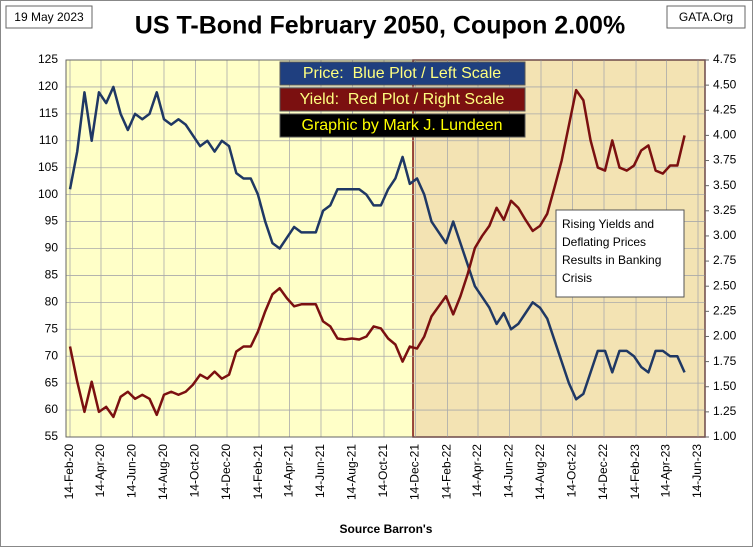 This screenshot has width=753, height=547. I want to click on annotation-line: Results in Banking, so click(611, 260).